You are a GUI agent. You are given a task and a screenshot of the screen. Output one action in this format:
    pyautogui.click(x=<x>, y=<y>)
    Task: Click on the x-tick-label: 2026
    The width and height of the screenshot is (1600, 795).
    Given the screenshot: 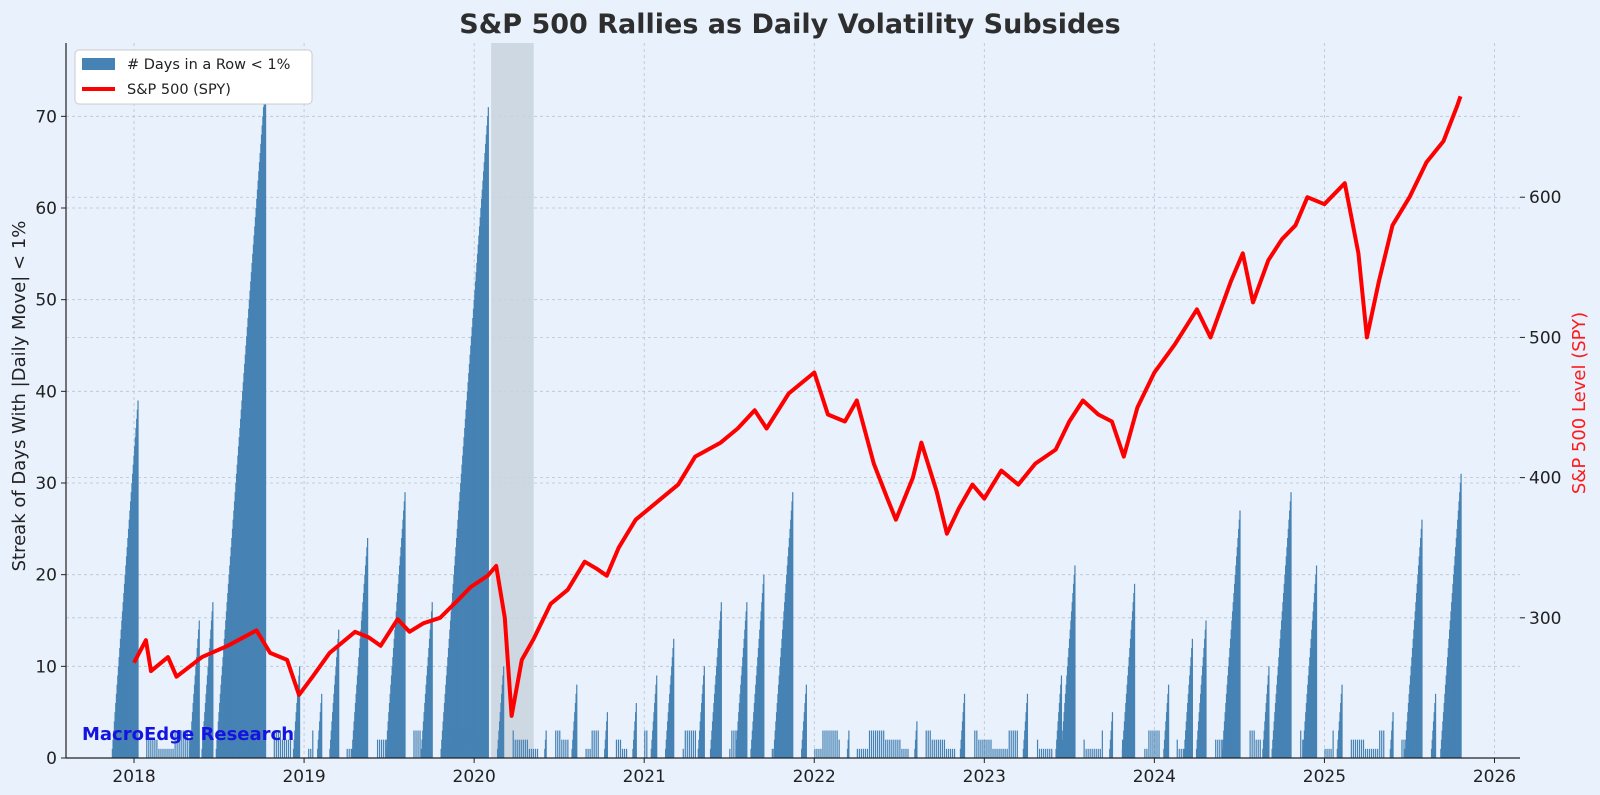 What is the action you would take?
    pyautogui.click(x=1494, y=777)
    